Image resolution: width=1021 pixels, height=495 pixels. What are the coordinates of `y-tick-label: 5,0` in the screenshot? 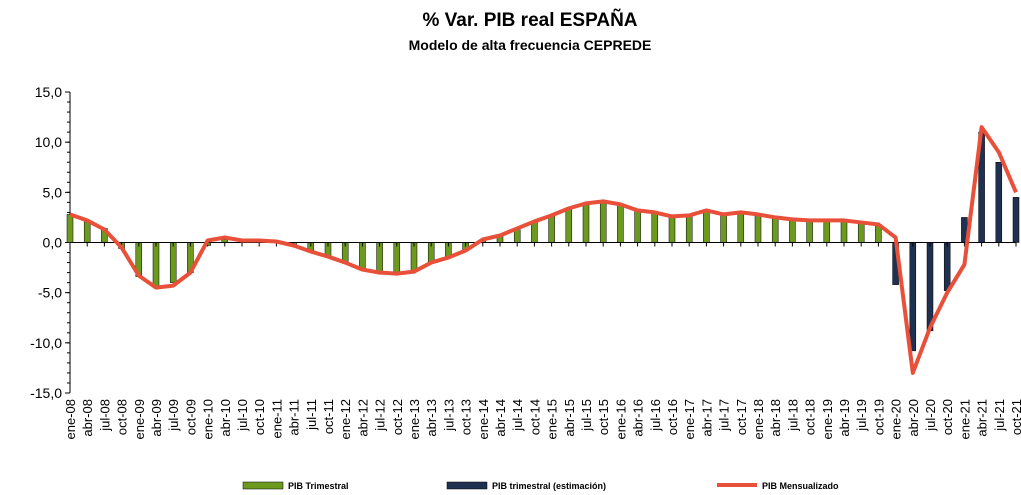 It's located at (53, 192).